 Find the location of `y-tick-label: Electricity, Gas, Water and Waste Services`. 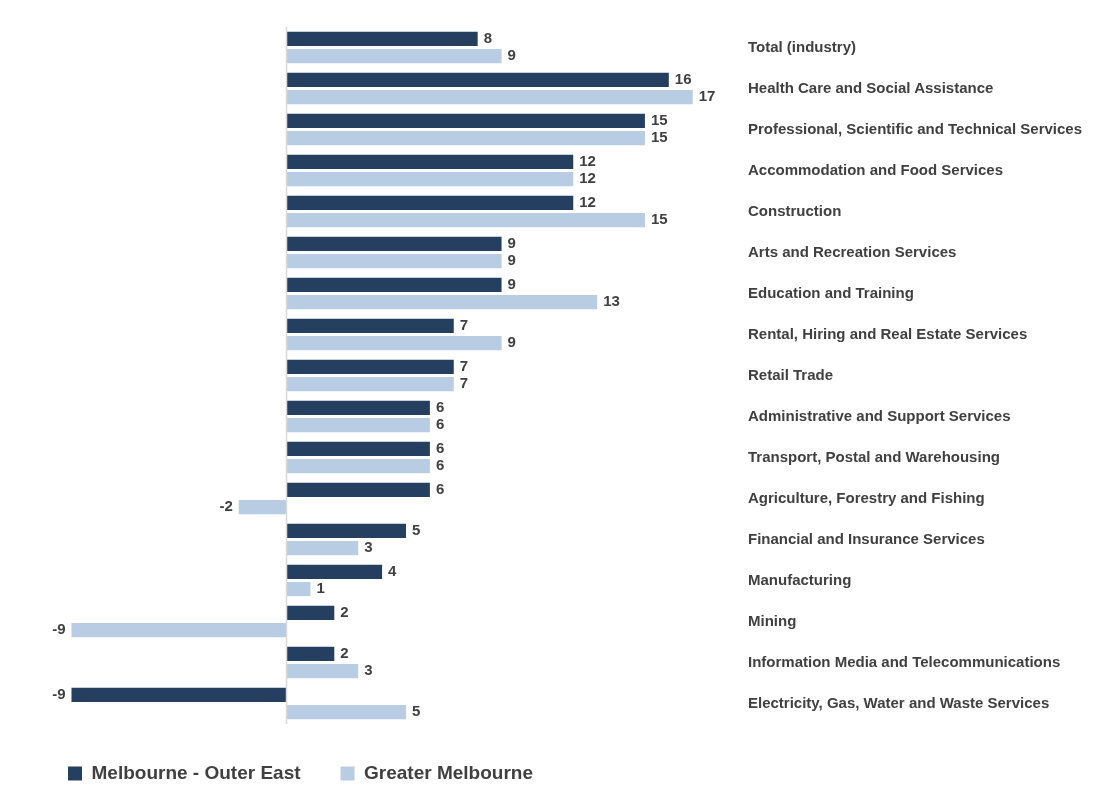

y-tick-label: Electricity, Gas, Water and Waste Services is located at coordinates (898, 702).